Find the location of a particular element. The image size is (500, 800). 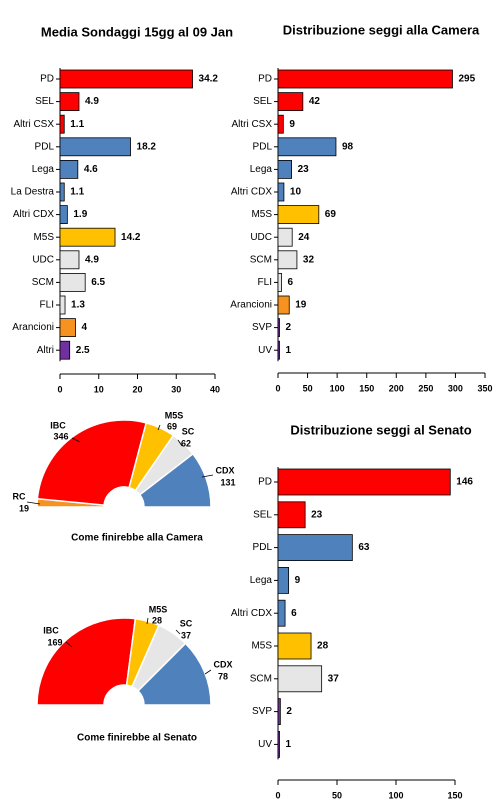

emiciclo_camera-slice-name: M5S is located at coordinates (174, 415).